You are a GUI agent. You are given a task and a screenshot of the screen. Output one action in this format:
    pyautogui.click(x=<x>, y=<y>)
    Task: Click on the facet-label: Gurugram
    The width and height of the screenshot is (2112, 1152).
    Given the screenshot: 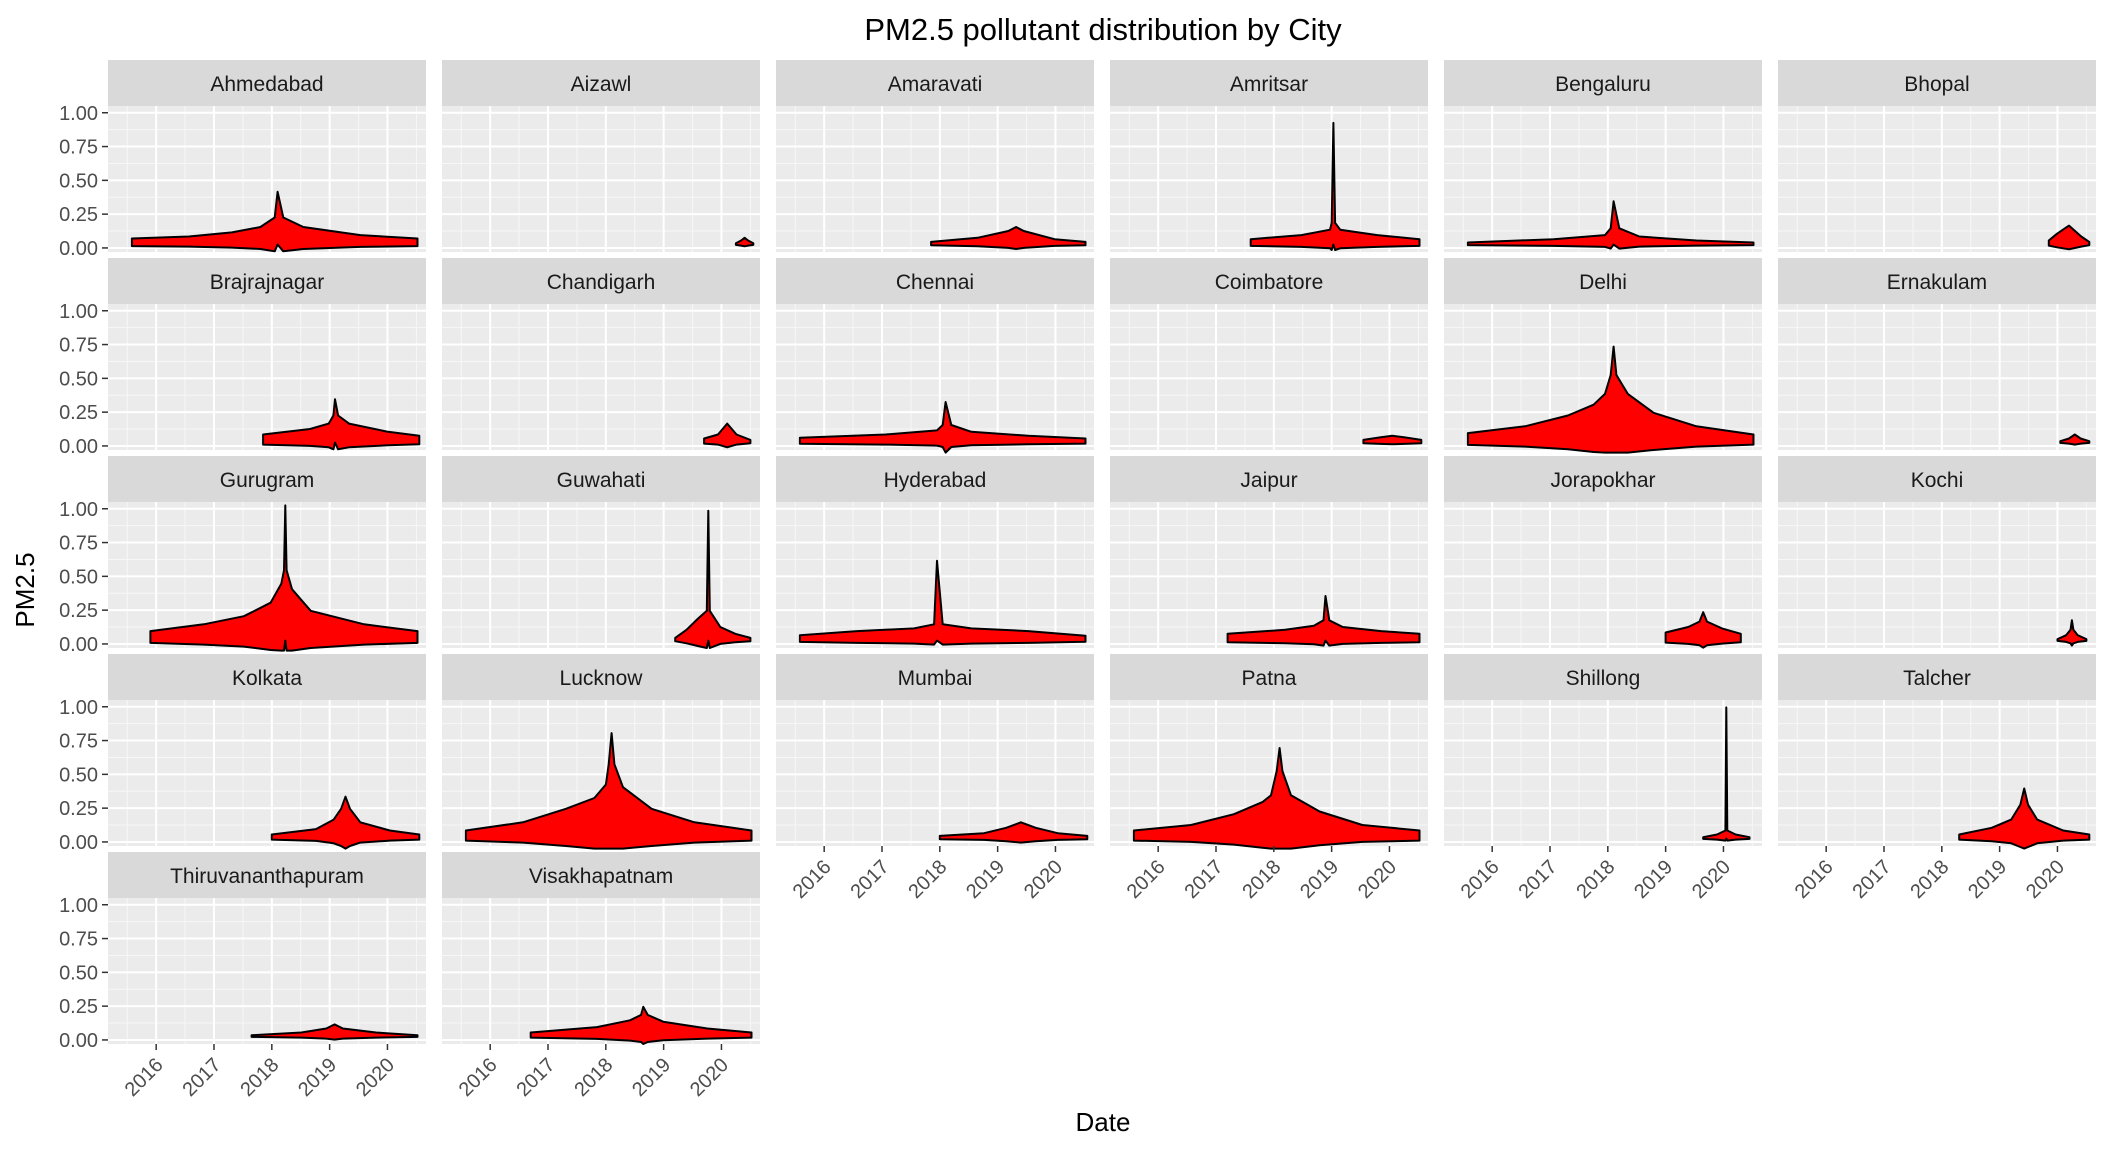 What is the action you would take?
    pyautogui.click(x=267, y=480)
    